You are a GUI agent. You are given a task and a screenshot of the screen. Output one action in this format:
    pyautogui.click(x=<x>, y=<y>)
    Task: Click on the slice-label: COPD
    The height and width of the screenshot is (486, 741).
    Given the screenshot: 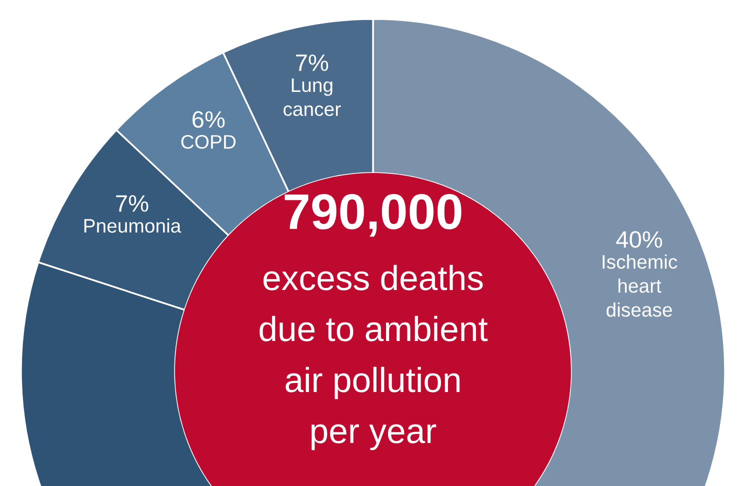 What is the action you would take?
    pyautogui.click(x=208, y=141)
    